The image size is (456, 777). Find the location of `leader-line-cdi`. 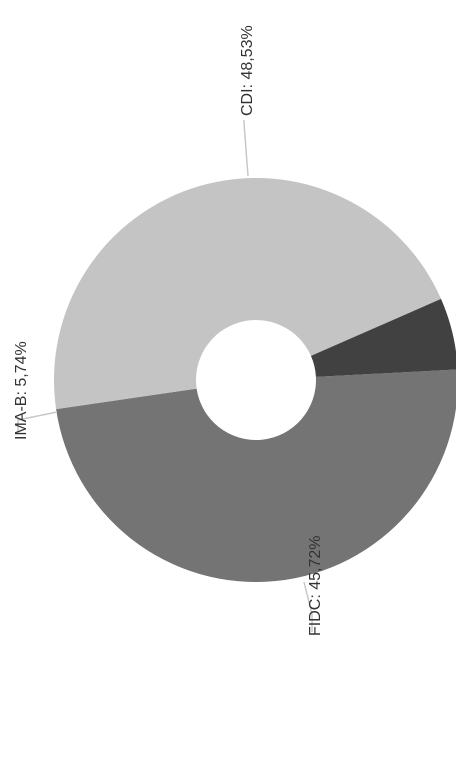

leader-line-cdi is located at coordinates (246, 148).